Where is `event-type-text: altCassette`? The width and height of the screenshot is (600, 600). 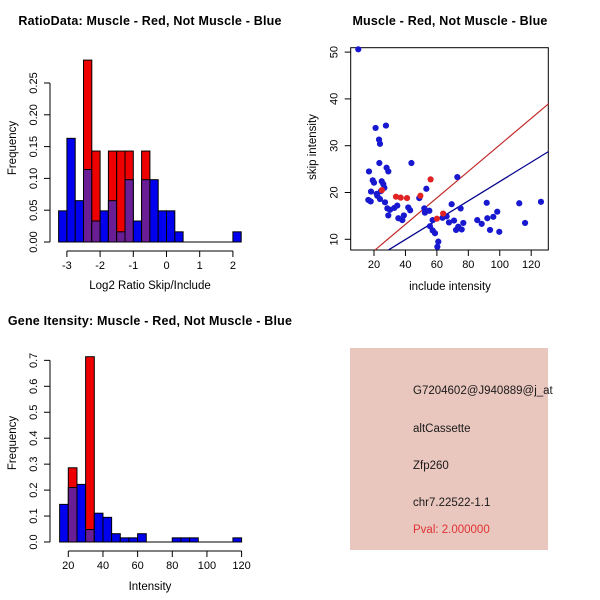 event-type-text: altCassette is located at coordinates (442, 429).